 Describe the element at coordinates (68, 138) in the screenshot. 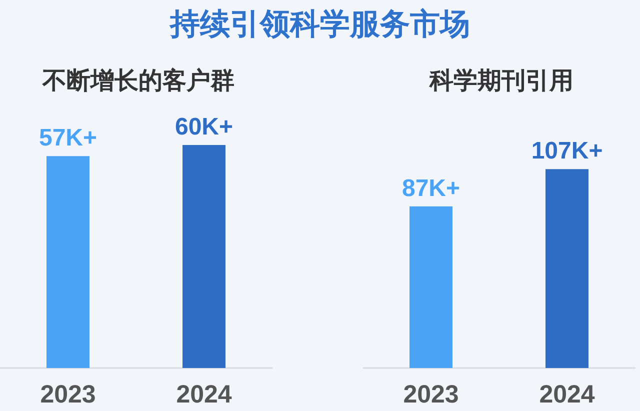

I see `data-label: 57K+` at that location.